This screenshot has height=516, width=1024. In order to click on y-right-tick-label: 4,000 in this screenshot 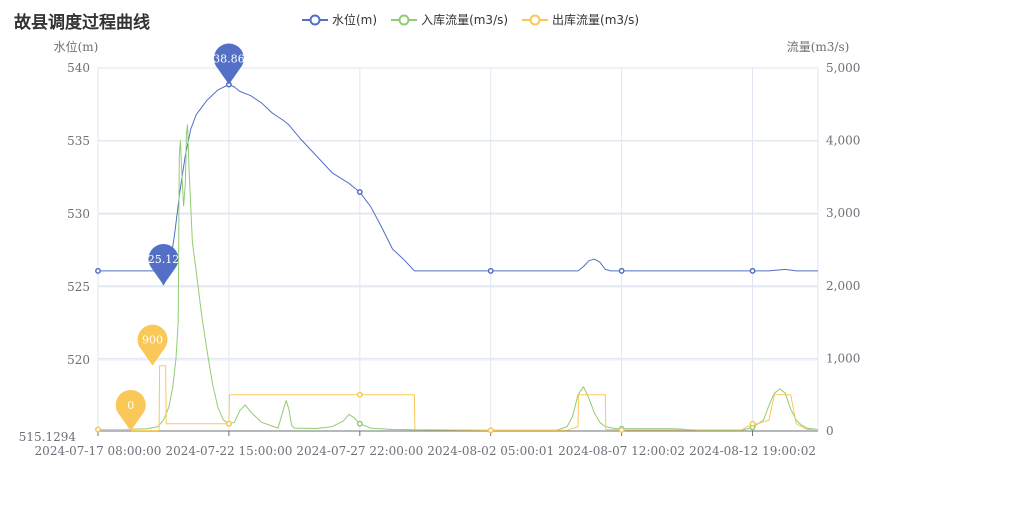, I will do `click(843, 141)`.